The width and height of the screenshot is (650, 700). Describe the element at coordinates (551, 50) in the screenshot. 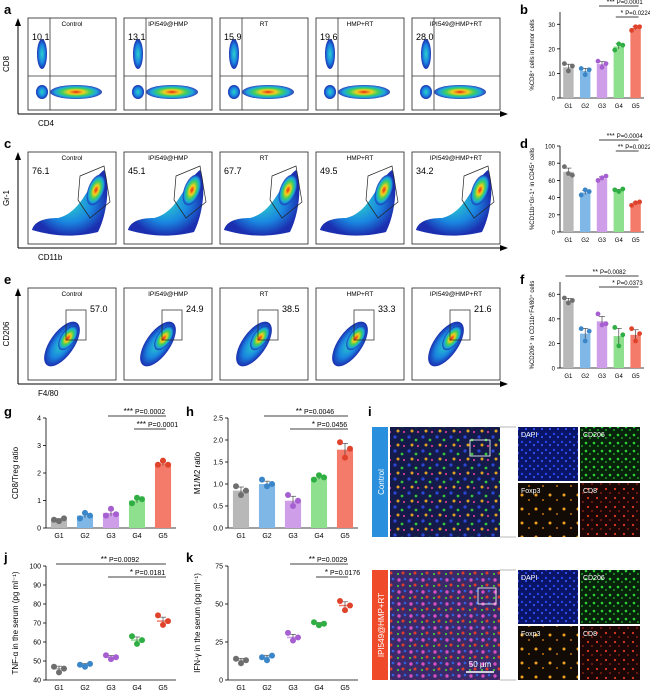

I see `y-tick-label-b: 20` at that location.